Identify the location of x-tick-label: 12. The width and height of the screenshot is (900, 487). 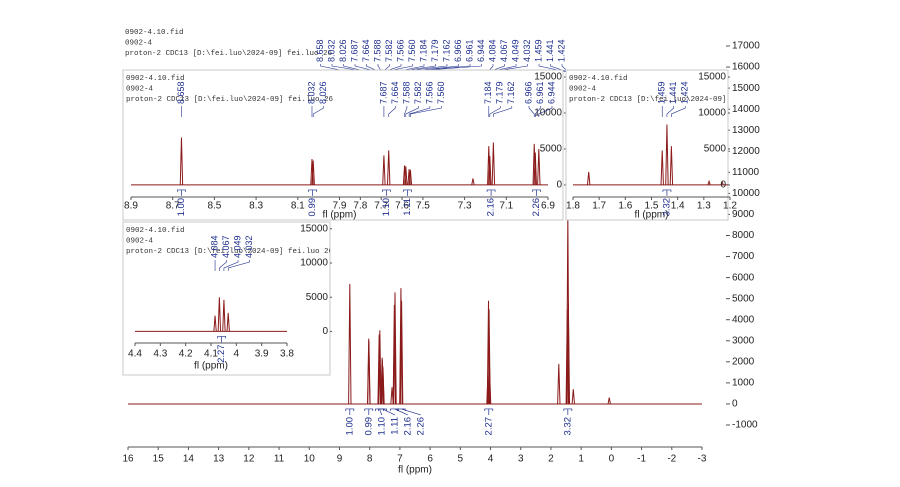
(249, 459).